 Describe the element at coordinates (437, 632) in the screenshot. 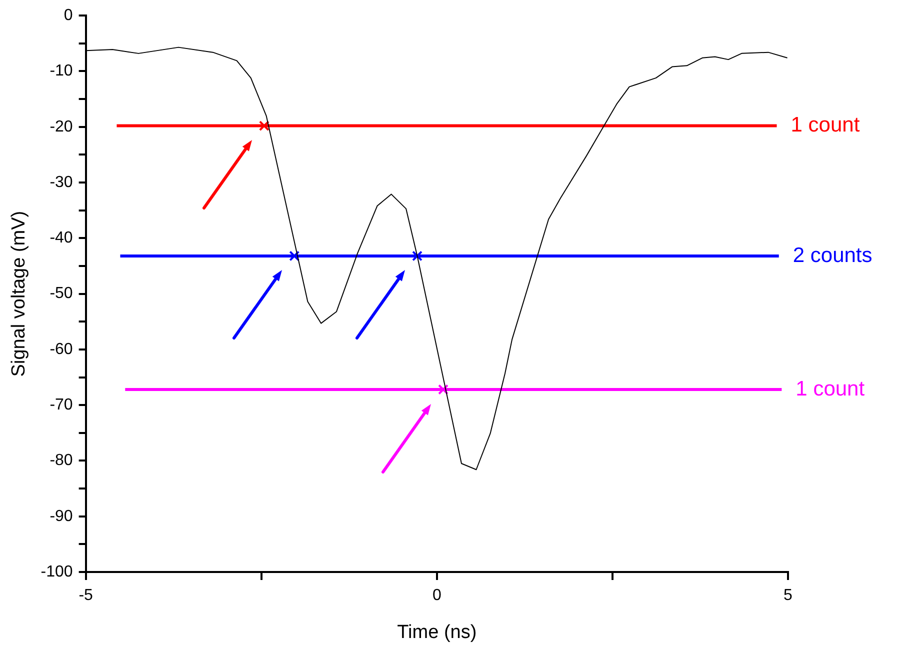

I see `x-axis-title: Time (ns)` at that location.